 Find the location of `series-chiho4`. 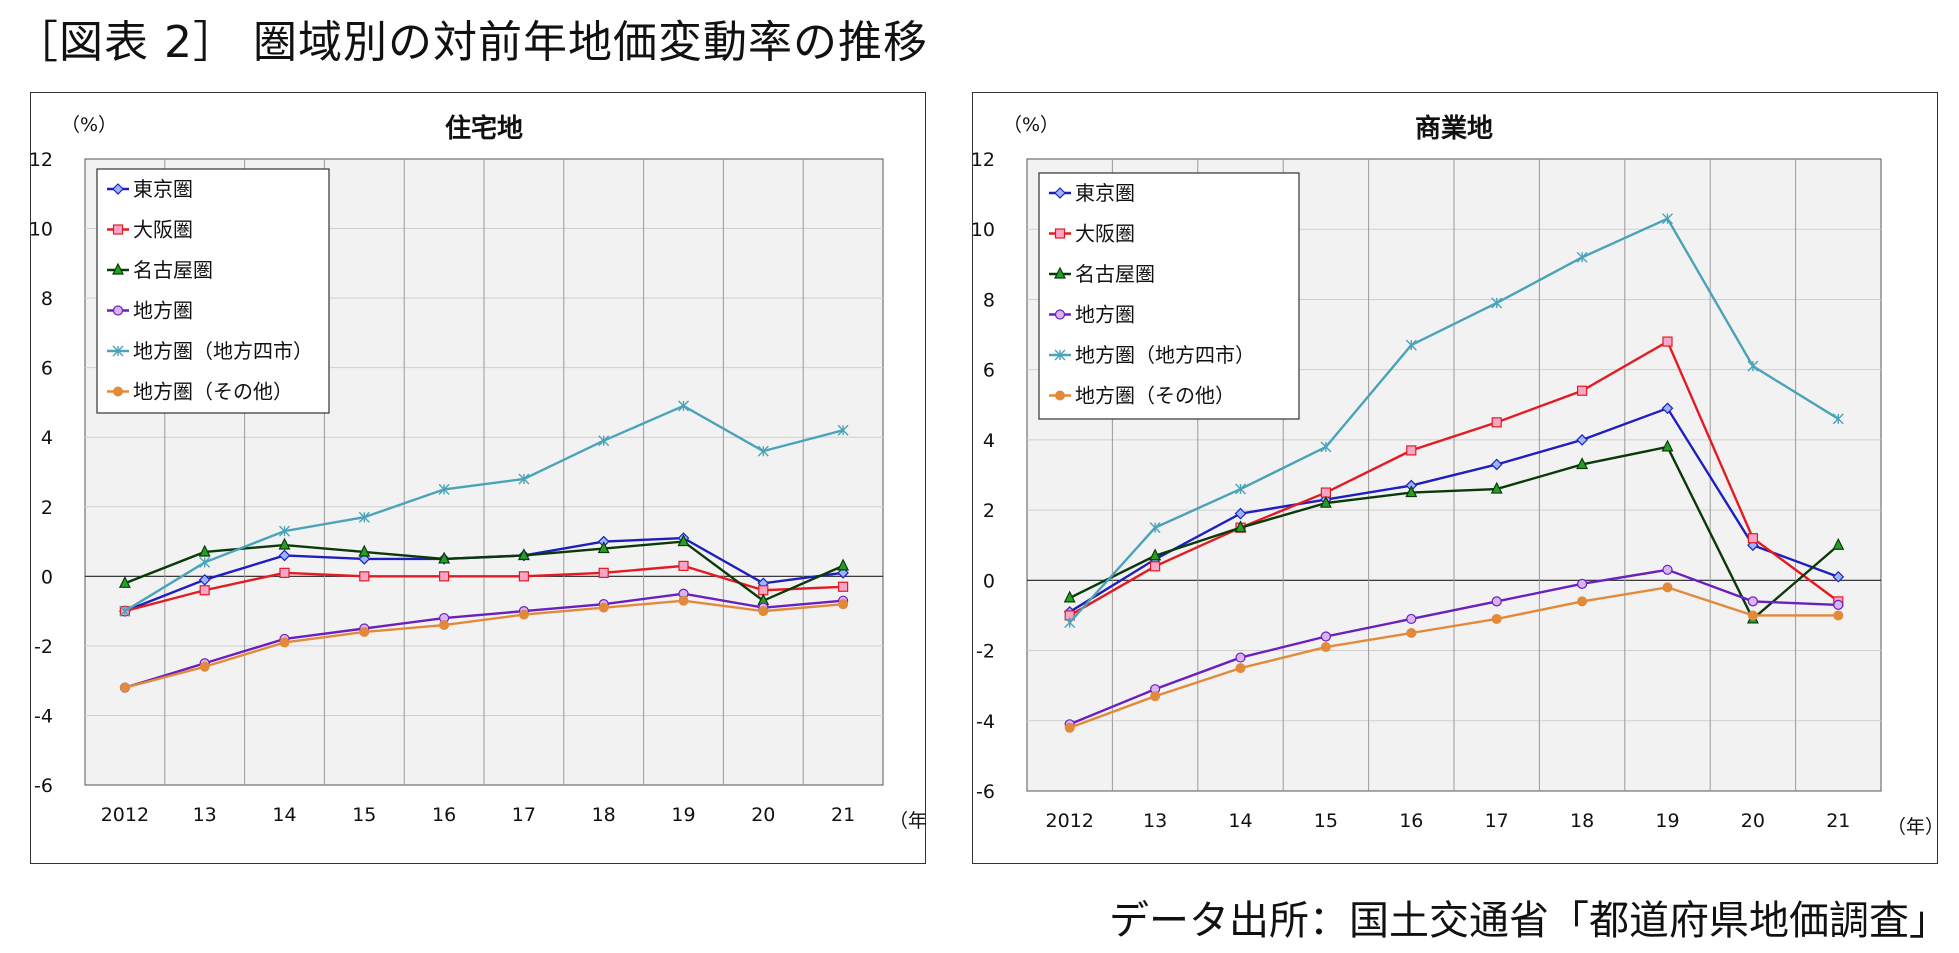

series-chiho4 is located at coordinates (484, 508).